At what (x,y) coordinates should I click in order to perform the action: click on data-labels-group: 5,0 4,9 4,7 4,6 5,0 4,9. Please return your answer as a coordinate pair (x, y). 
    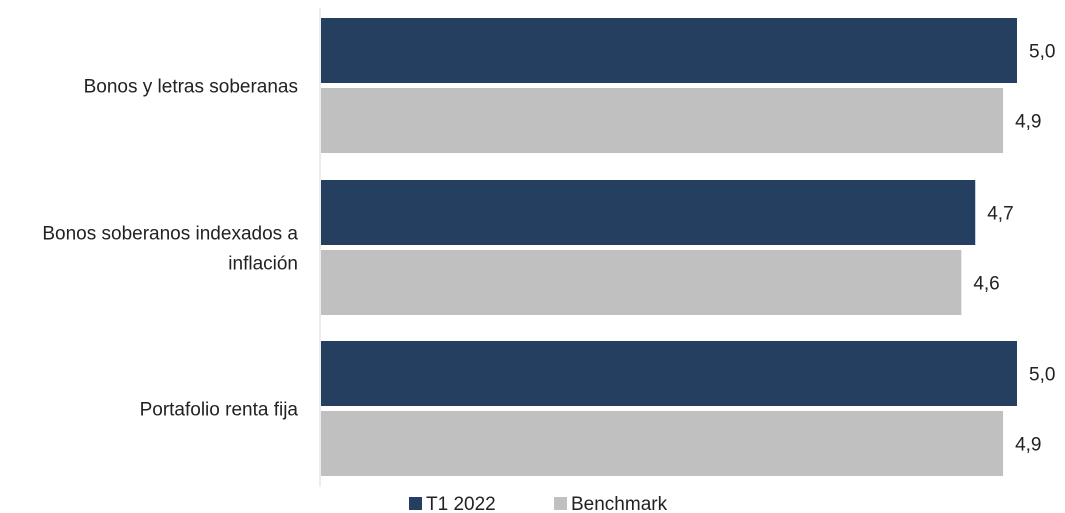
    Looking at the image, I should click on (1014, 249).